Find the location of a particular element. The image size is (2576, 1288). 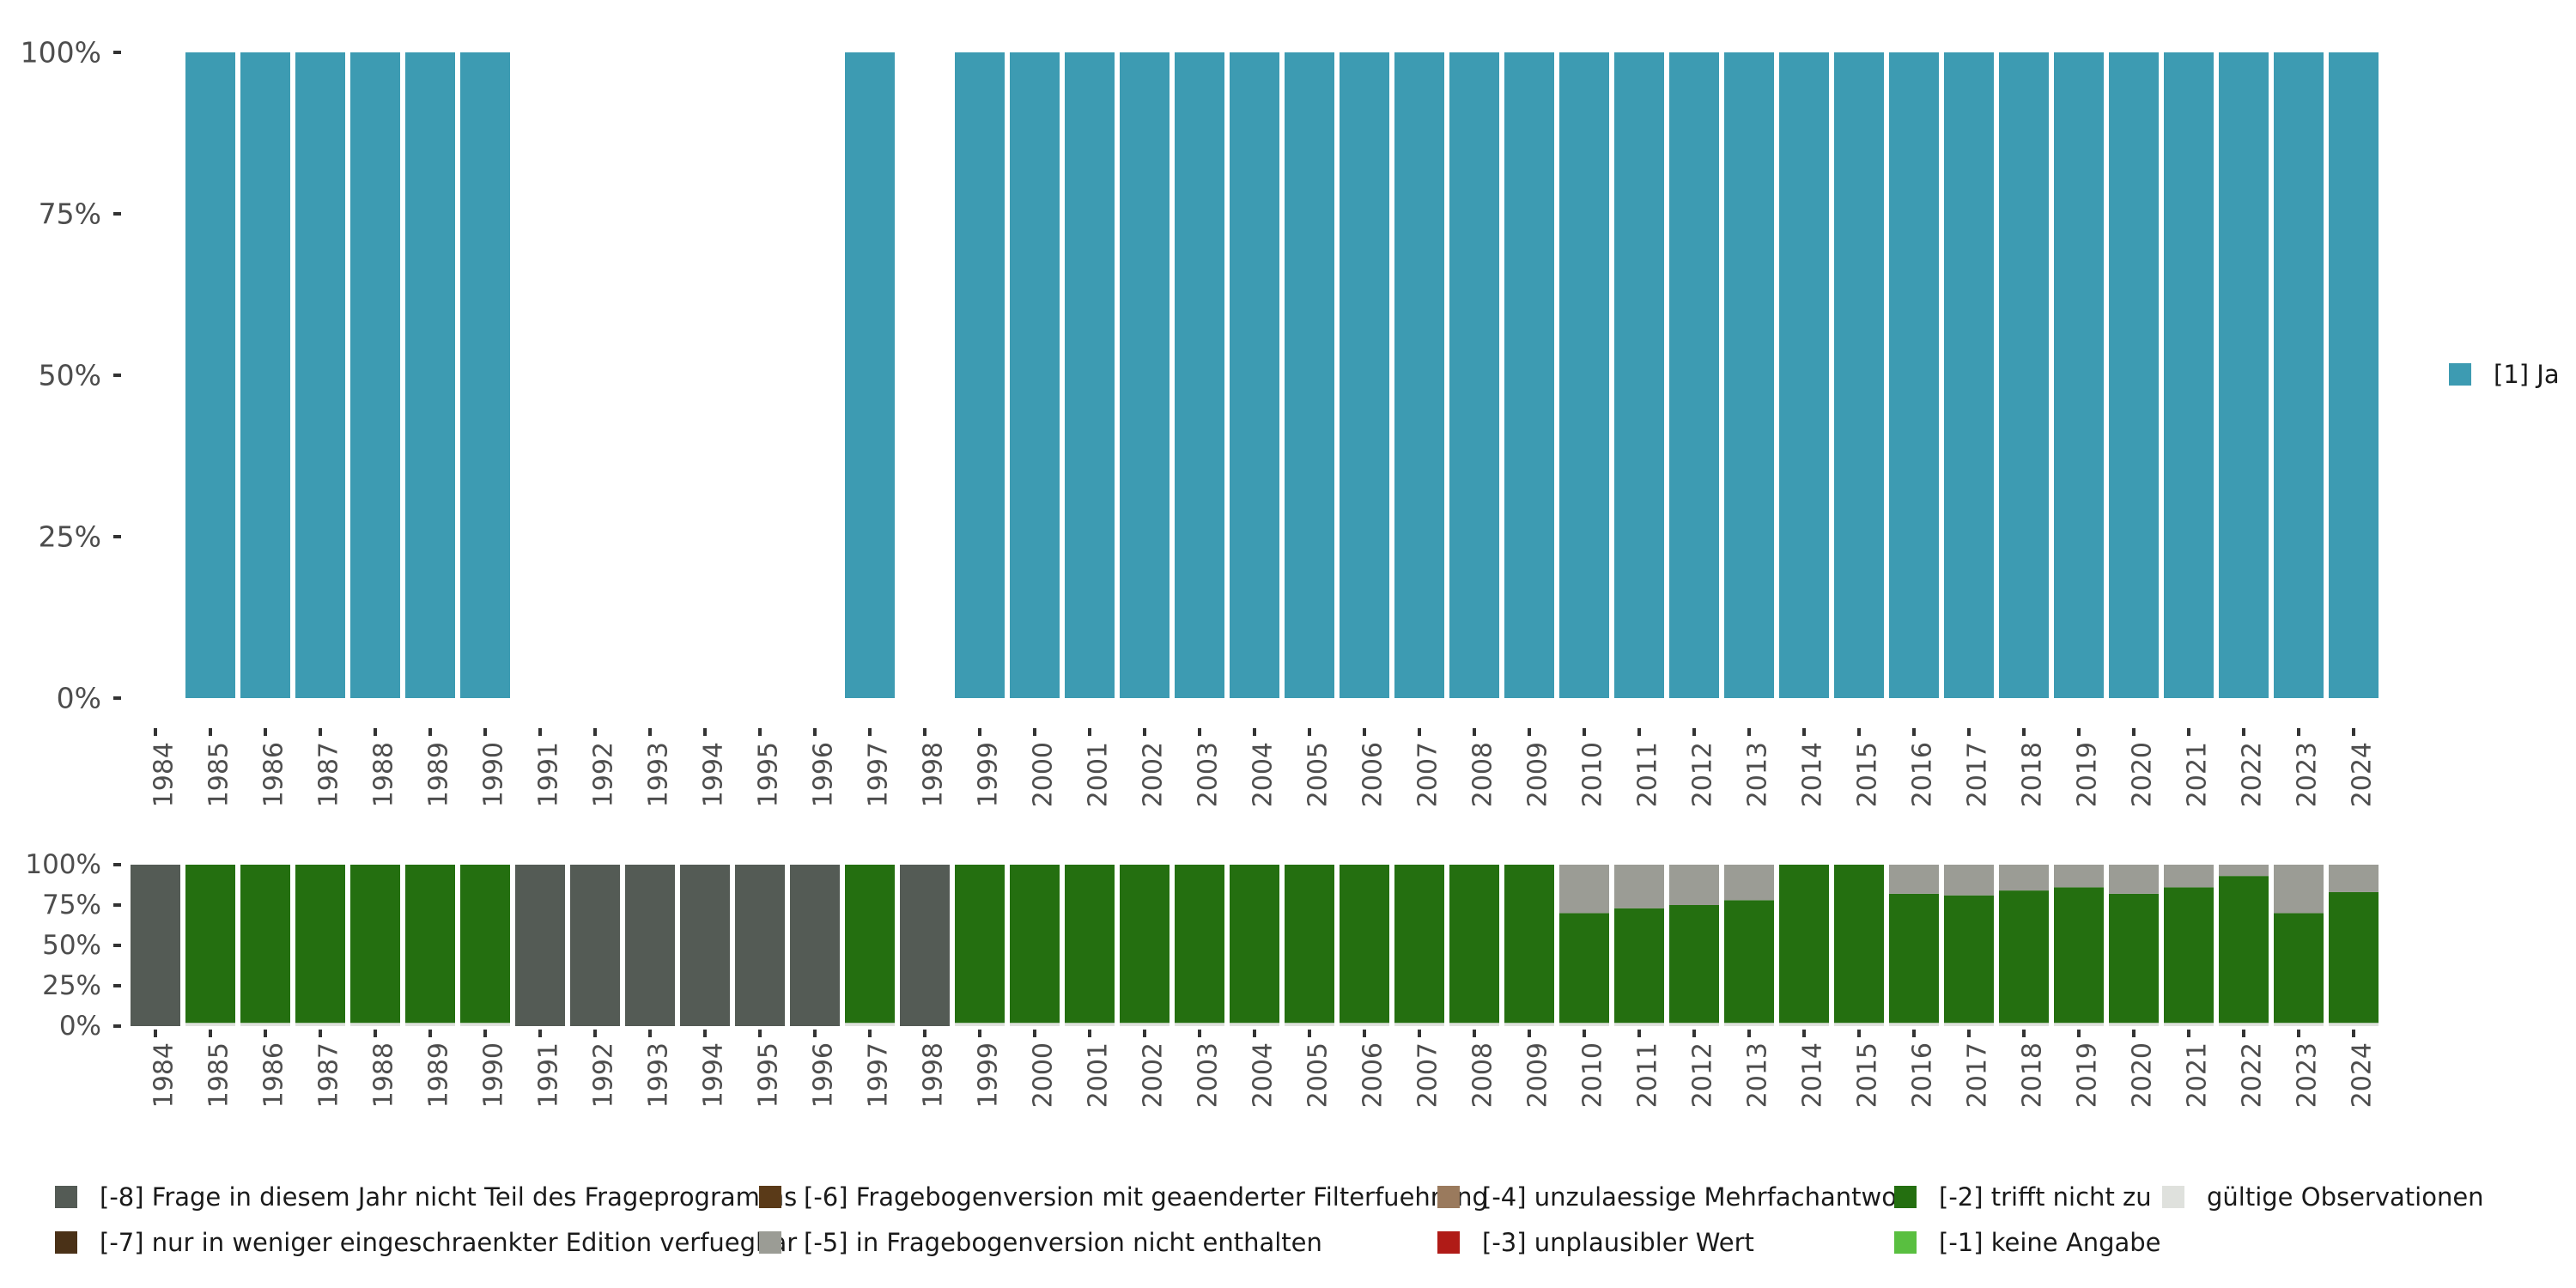

x-tick-label: 2012 is located at coordinates (1703, 1075).